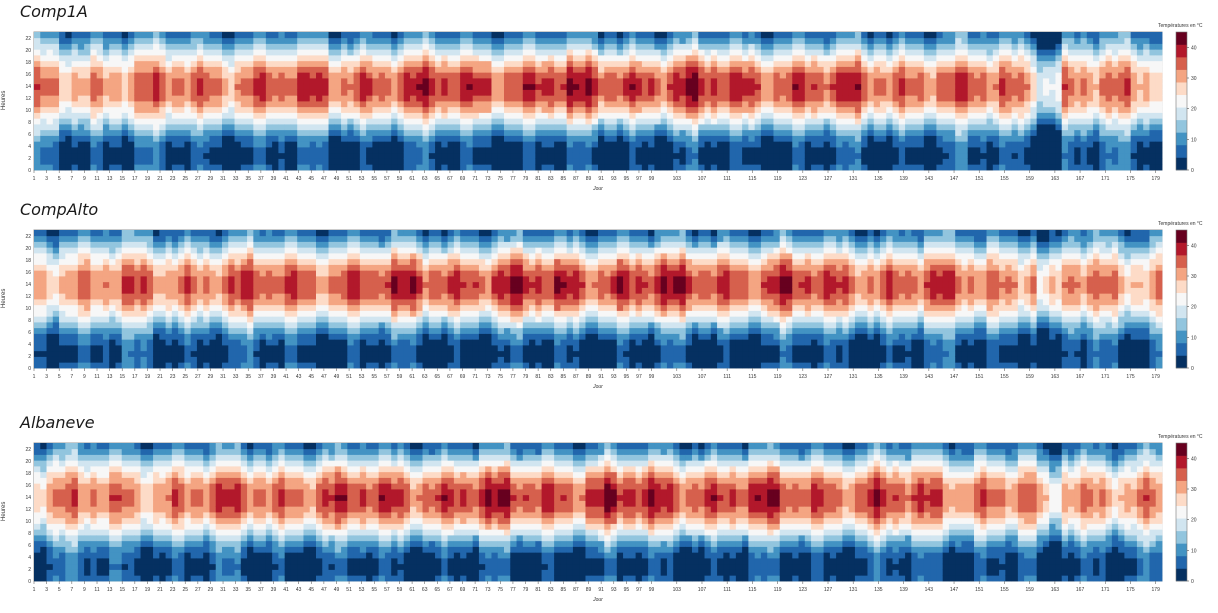  I want to click on legend-tick-label: 10, so click(1194, 140).